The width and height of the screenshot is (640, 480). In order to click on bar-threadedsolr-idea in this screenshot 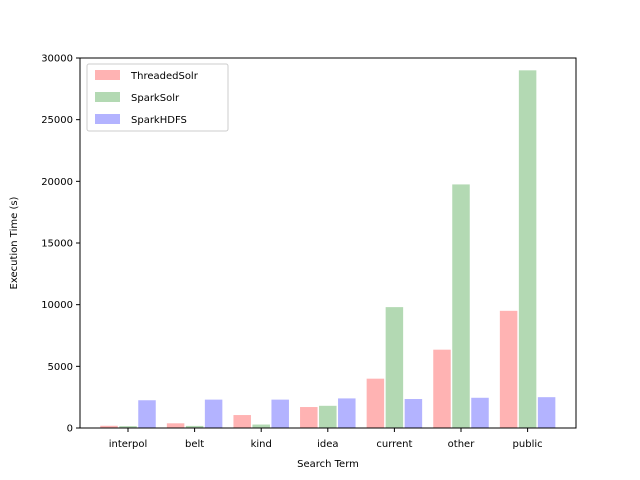, I will do `click(309, 417)`.